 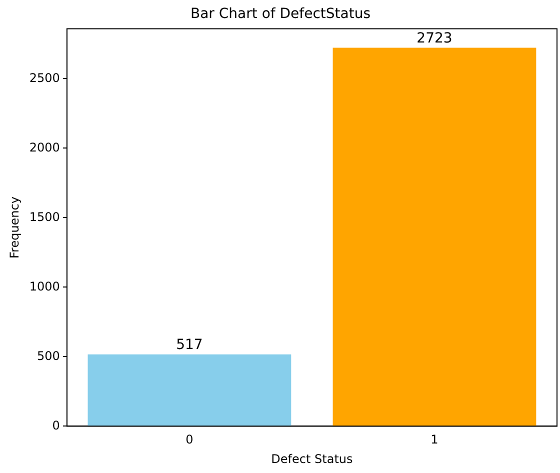 I want to click on y-tick-label: 1000, so click(x=44, y=286).